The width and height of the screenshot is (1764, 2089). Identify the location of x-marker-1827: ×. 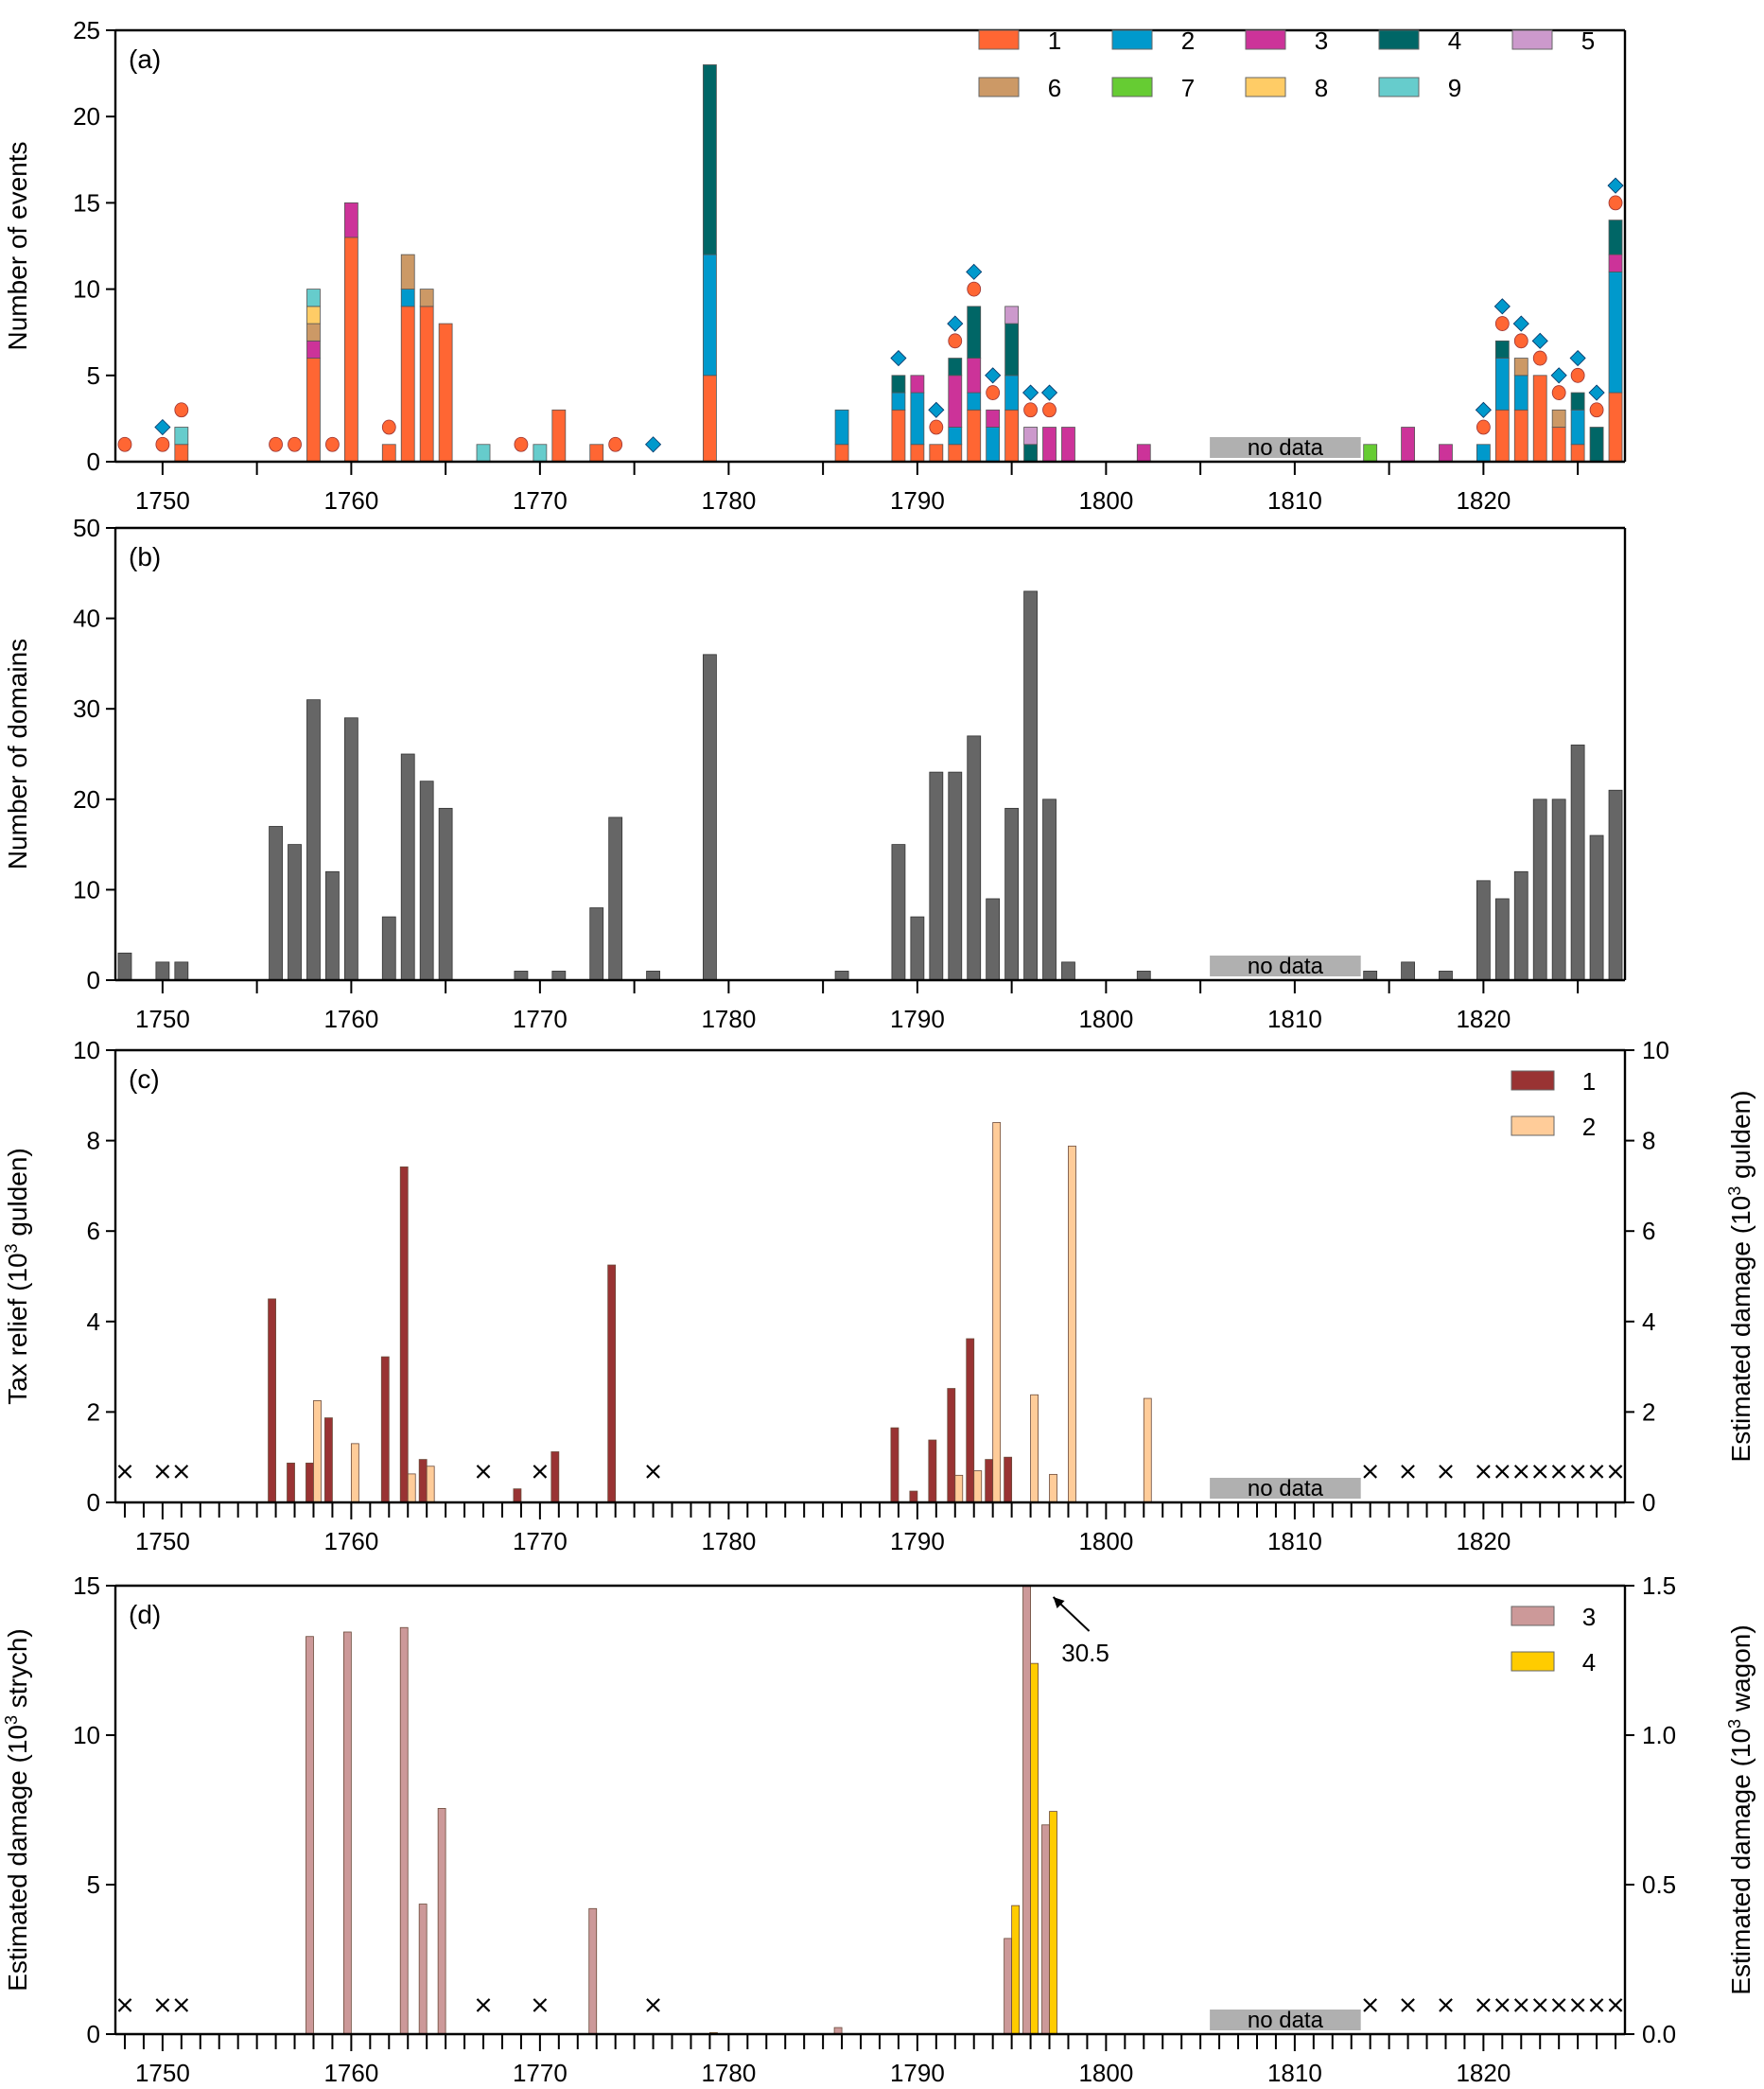
(1616, 2005).